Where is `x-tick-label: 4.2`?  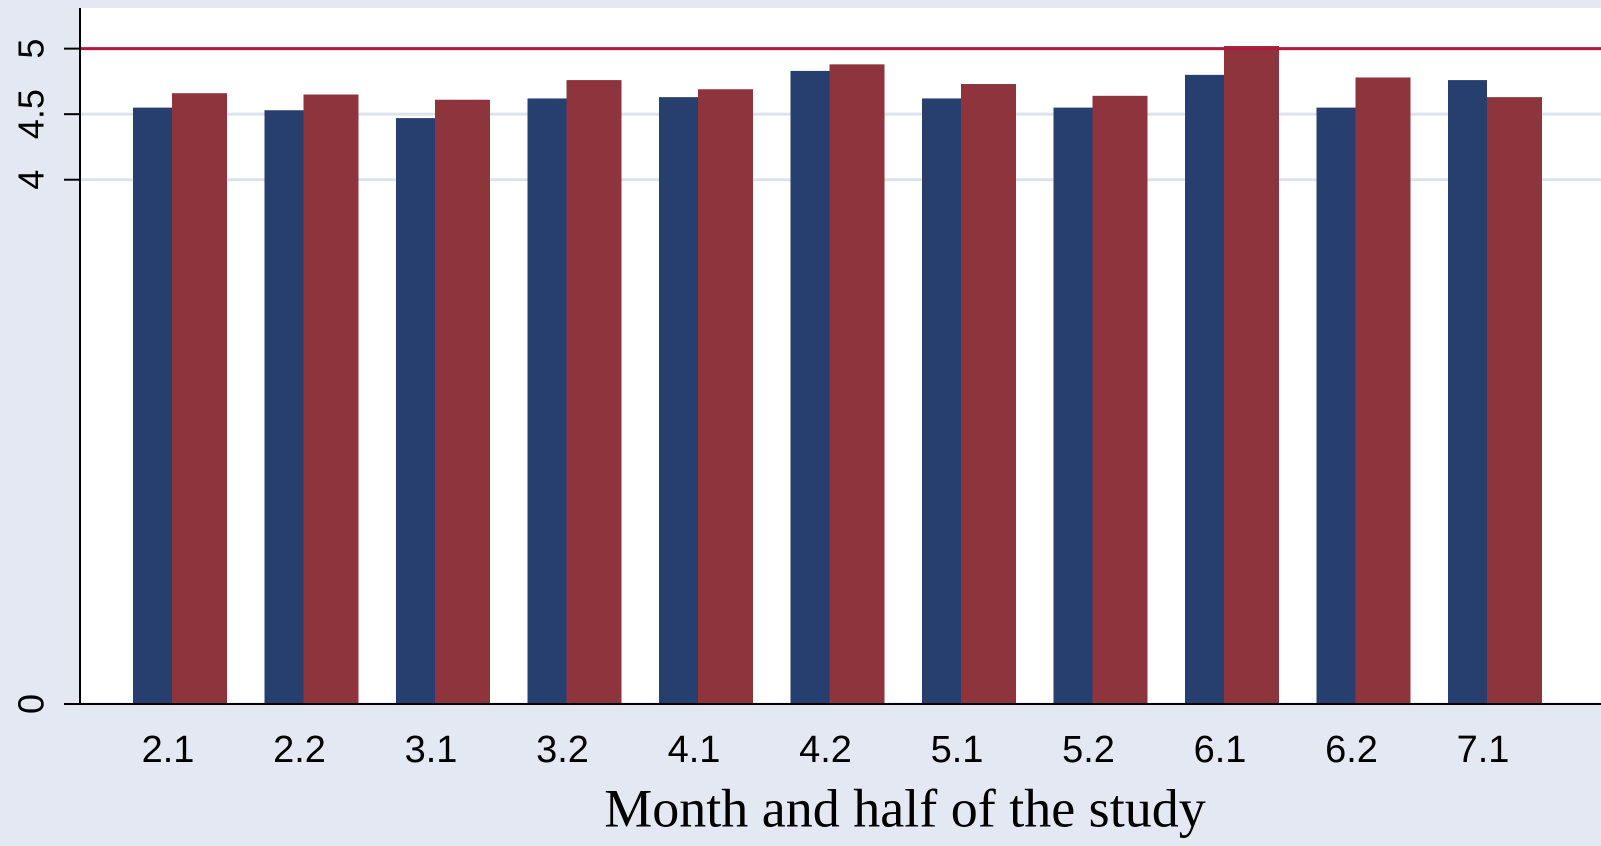
x-tick-label: 4.2 is located at coordinates (825, 750).